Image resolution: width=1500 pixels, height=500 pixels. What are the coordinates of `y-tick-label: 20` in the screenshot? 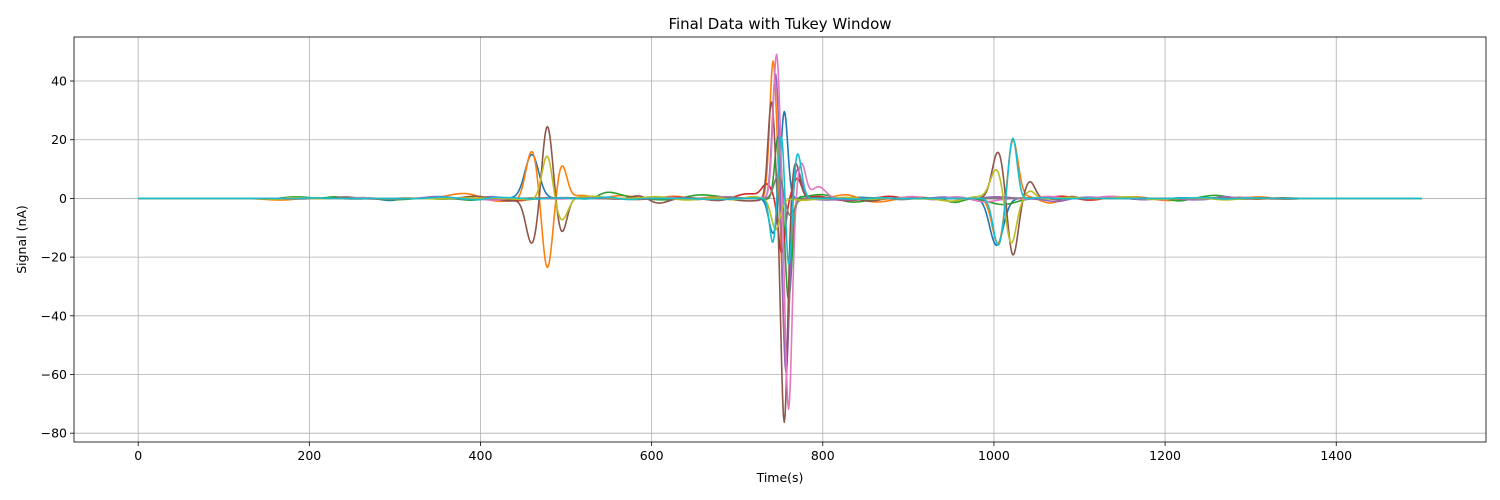 It's located at (59, 139).